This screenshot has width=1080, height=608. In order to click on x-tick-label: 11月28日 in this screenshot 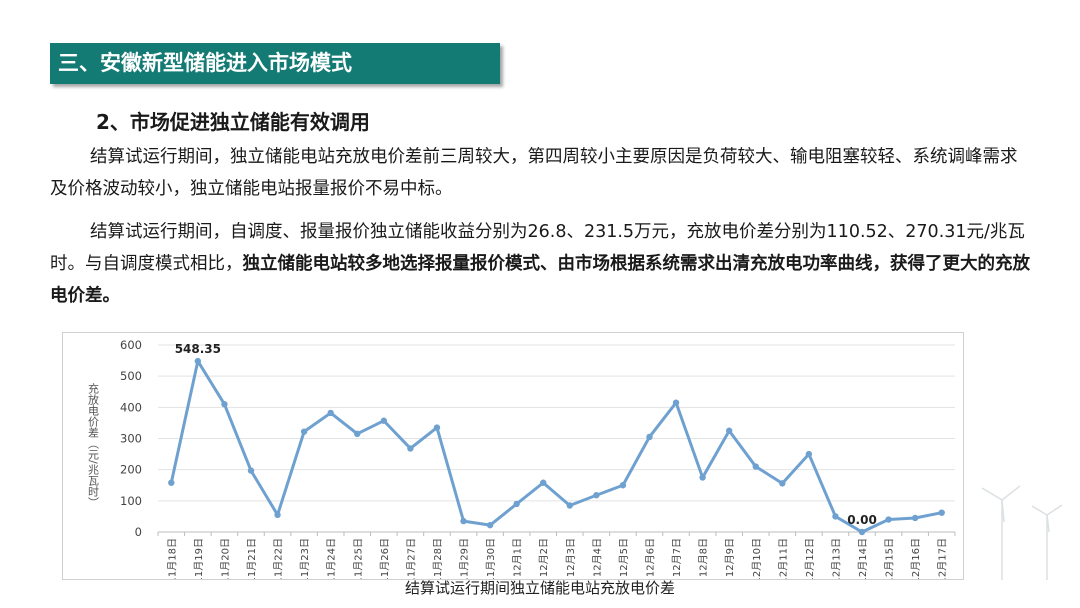, I will do `click(438, 558)`.